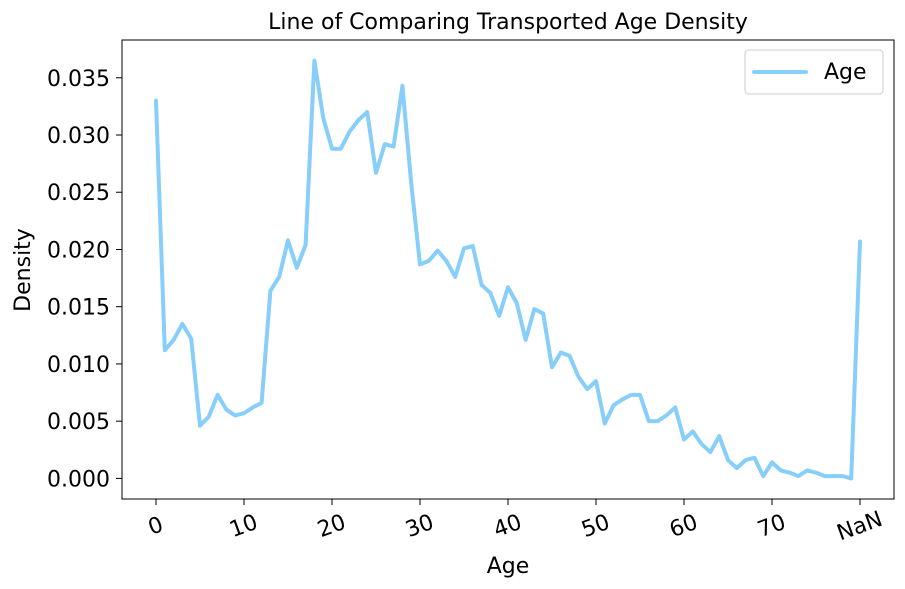  What do you see at coordinates (595, 526) in the screenshot?
I see `x-tick-label: 50` at bounding box center [595, 526].